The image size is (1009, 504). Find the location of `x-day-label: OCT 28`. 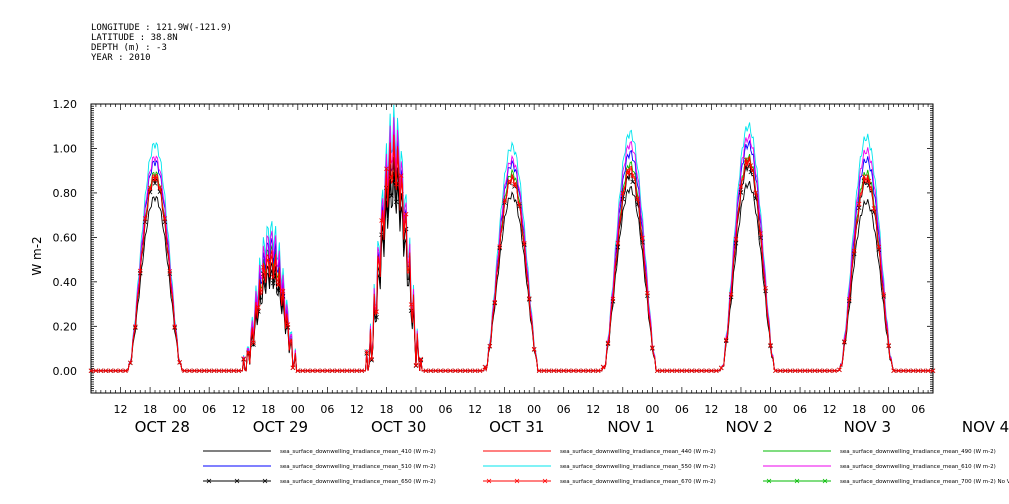

x-day-label: OCT 28 is located at coordinates (162, 427).